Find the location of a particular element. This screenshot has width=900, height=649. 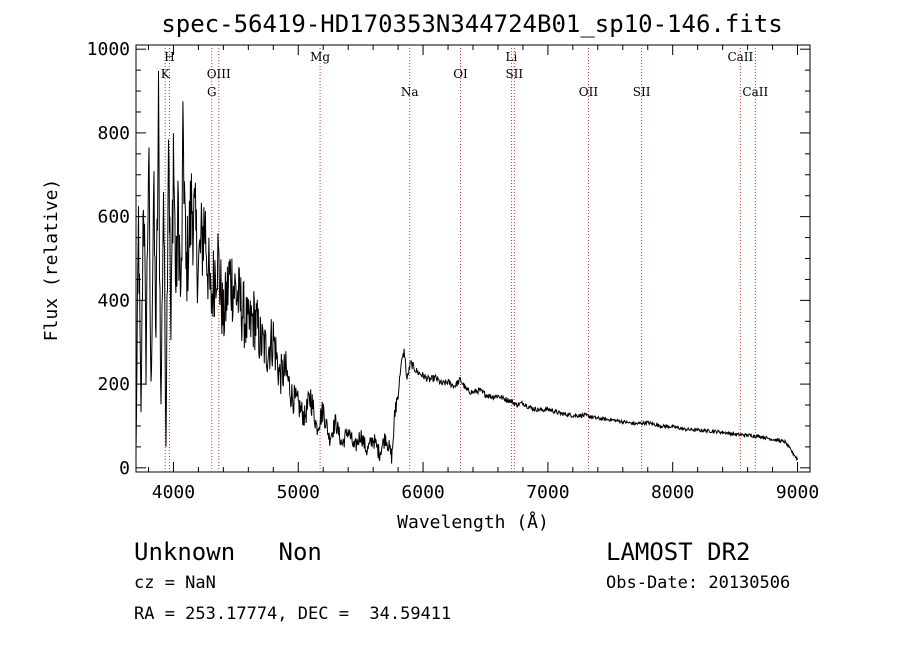

spectral-line-label-6: OI is located at coordinates (460, 74).